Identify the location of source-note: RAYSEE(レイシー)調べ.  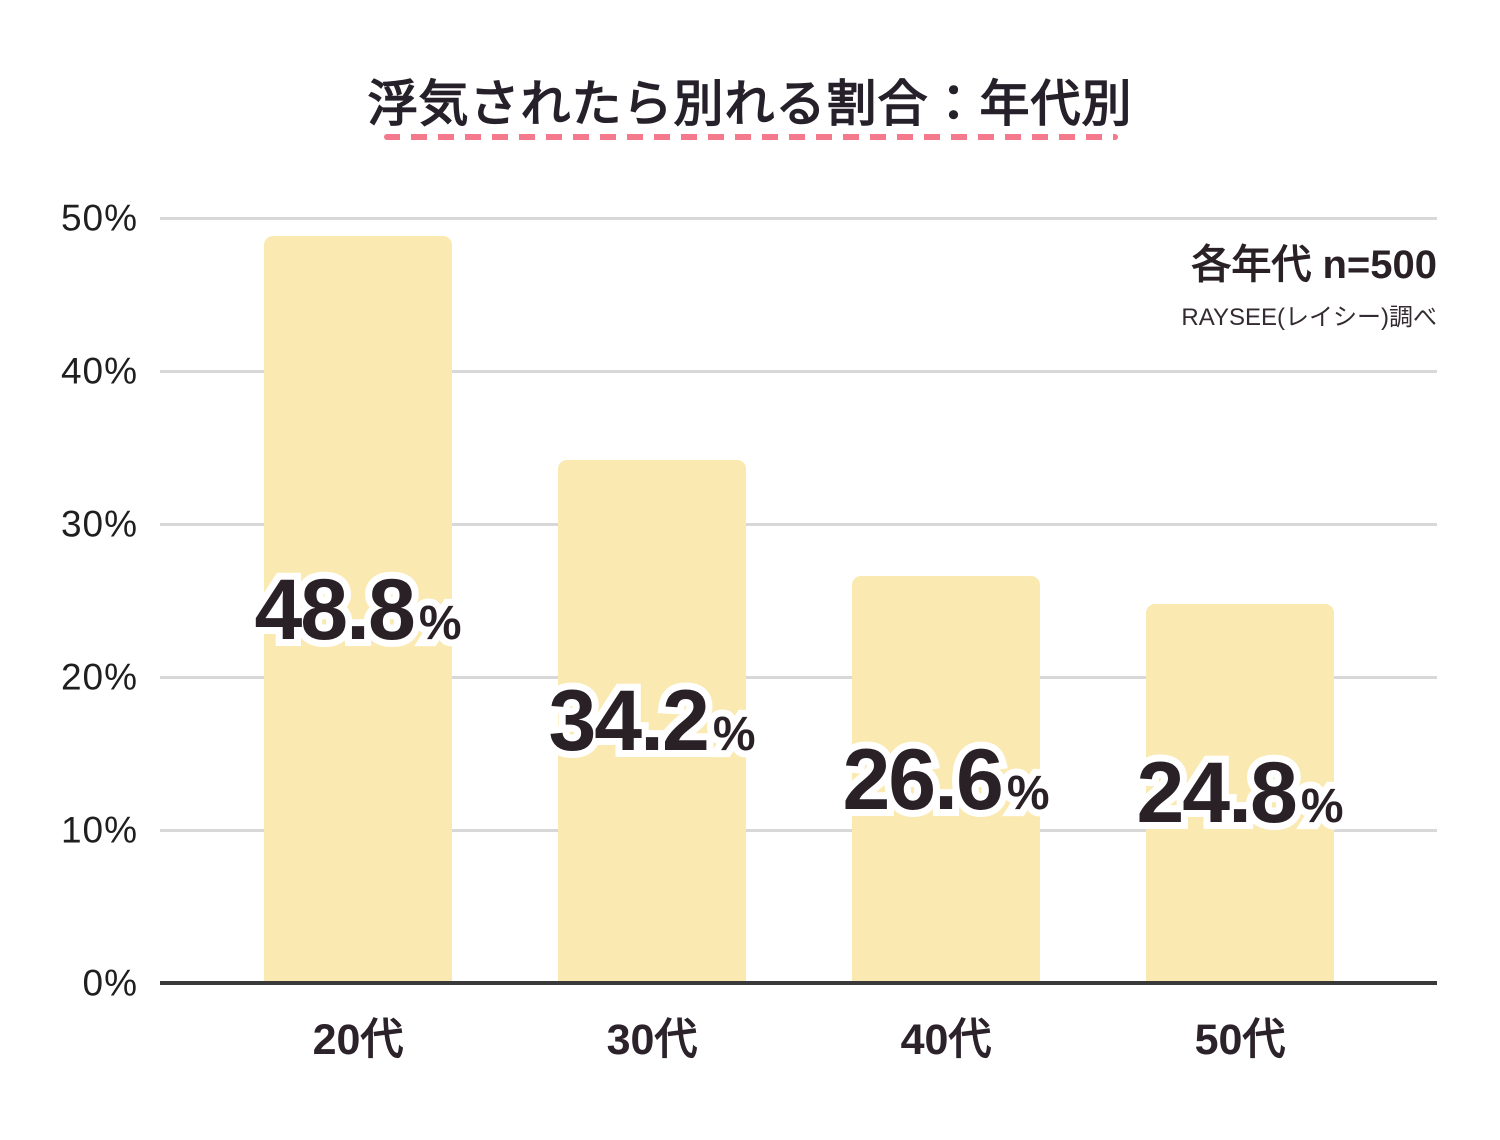
(1309, 317).